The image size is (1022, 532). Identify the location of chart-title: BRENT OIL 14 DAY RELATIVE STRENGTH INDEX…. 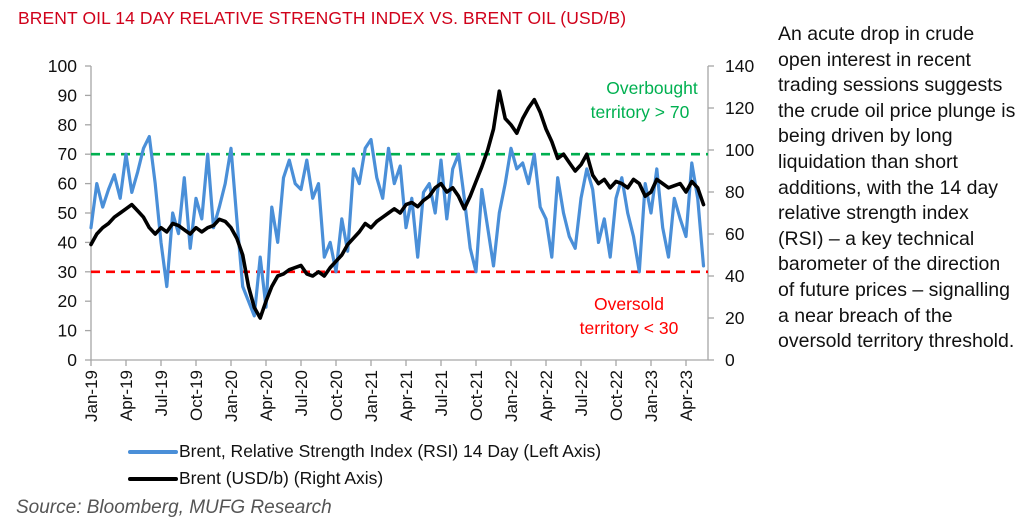
(322, 18).